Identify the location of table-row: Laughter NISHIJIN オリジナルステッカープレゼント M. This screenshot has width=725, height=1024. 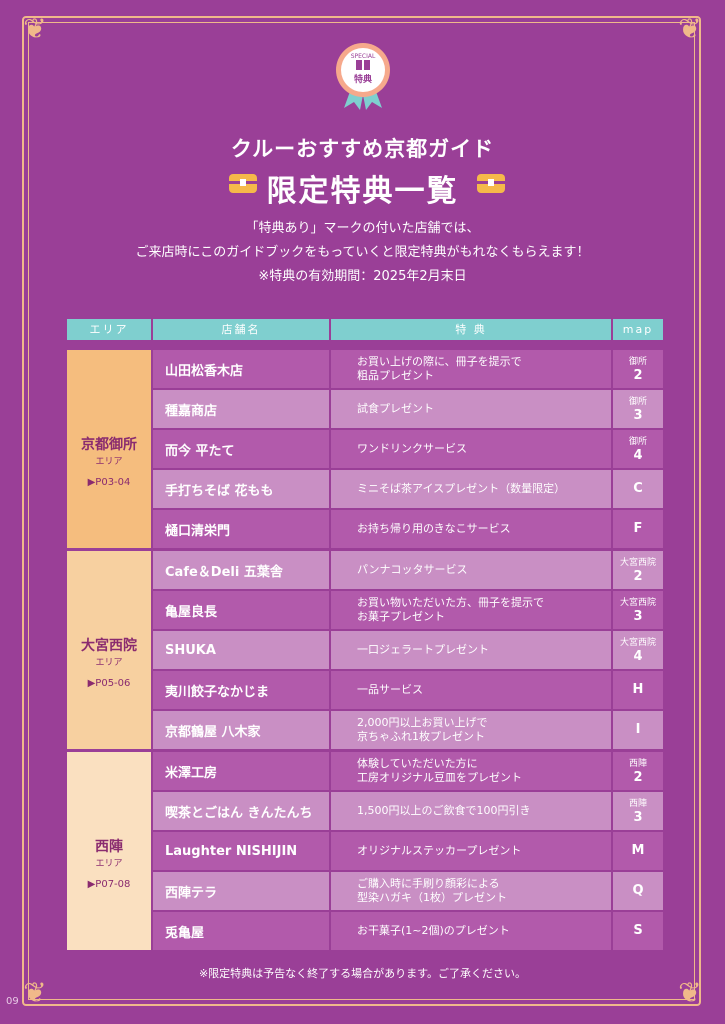
(408, 851).